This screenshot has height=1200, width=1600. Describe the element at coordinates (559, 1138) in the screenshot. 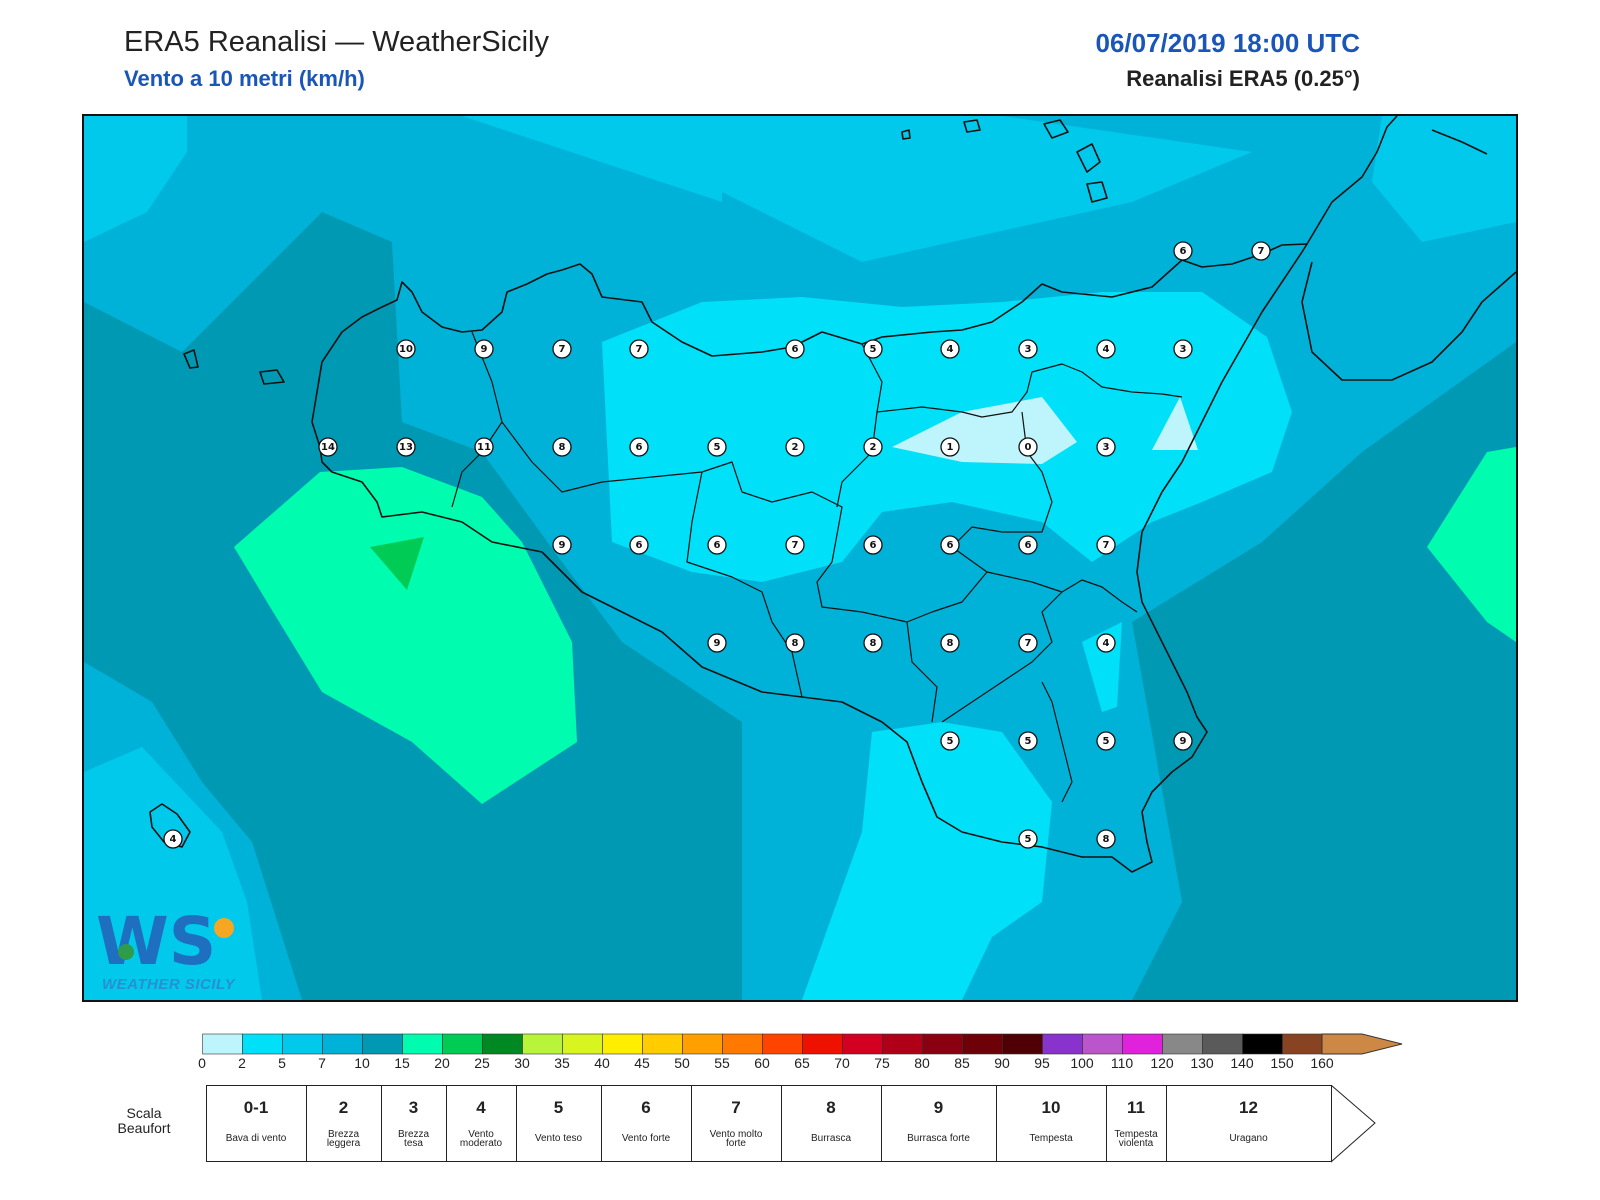

I see `beaufort-description: Vento teso` at that location.